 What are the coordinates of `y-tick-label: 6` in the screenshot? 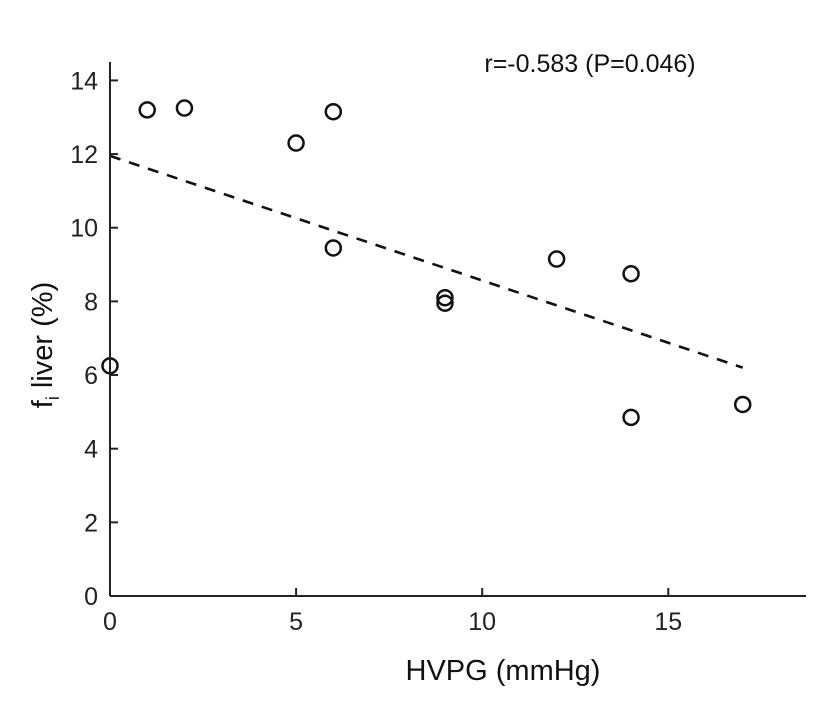 It's located at (91, 376).